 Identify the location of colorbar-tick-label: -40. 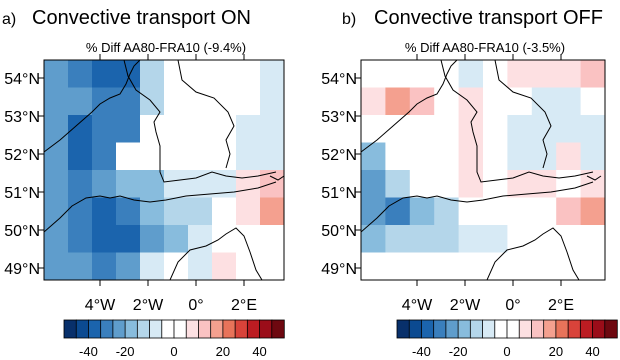
(88, 351).